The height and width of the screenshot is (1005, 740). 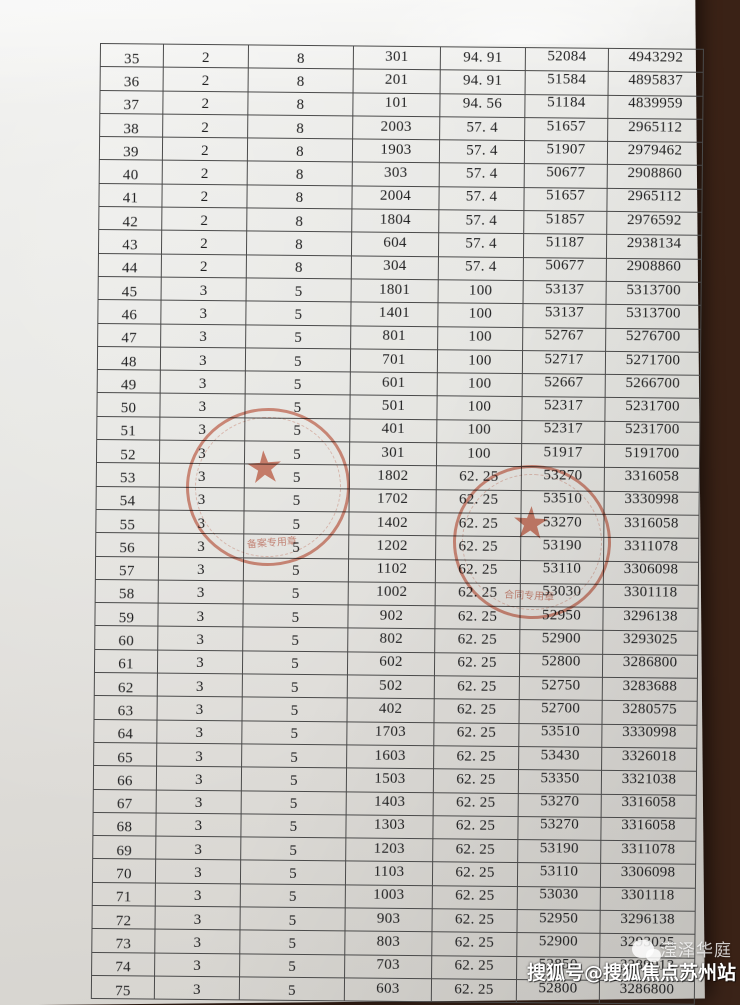 I want to click on table-cell: 100, so click(x=480, y=338).